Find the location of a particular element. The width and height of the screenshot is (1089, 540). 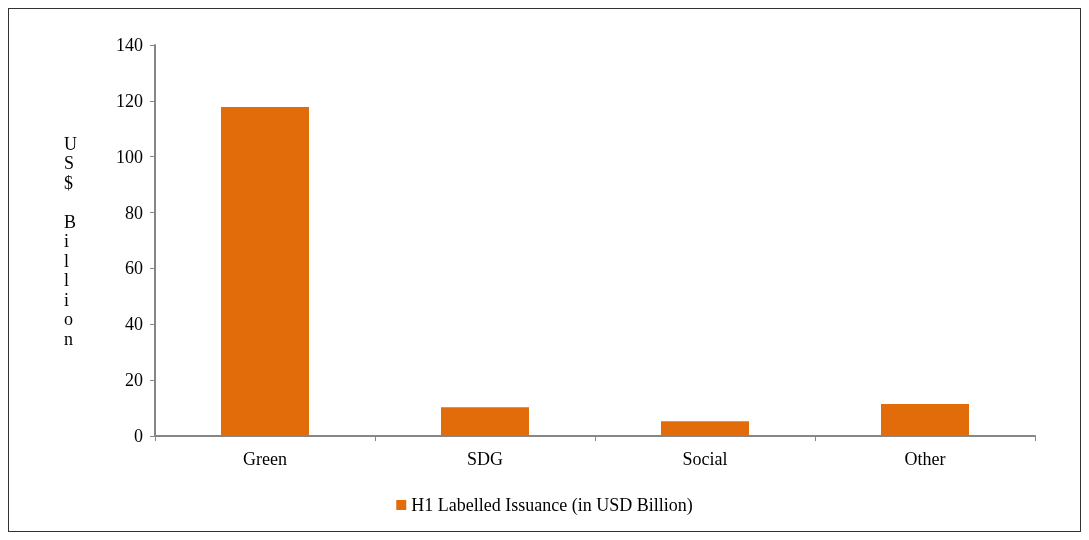

y-tick-label: 60 is located at coordinates (134, 268).